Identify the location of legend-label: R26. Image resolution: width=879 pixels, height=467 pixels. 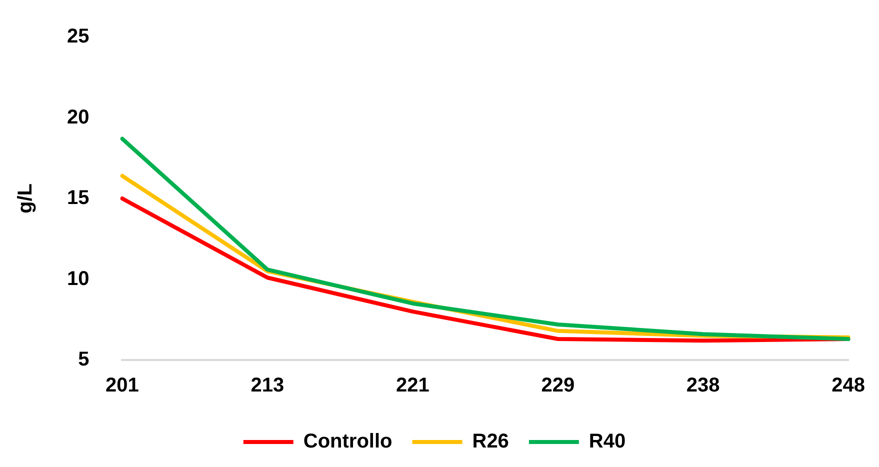
(490, 441).